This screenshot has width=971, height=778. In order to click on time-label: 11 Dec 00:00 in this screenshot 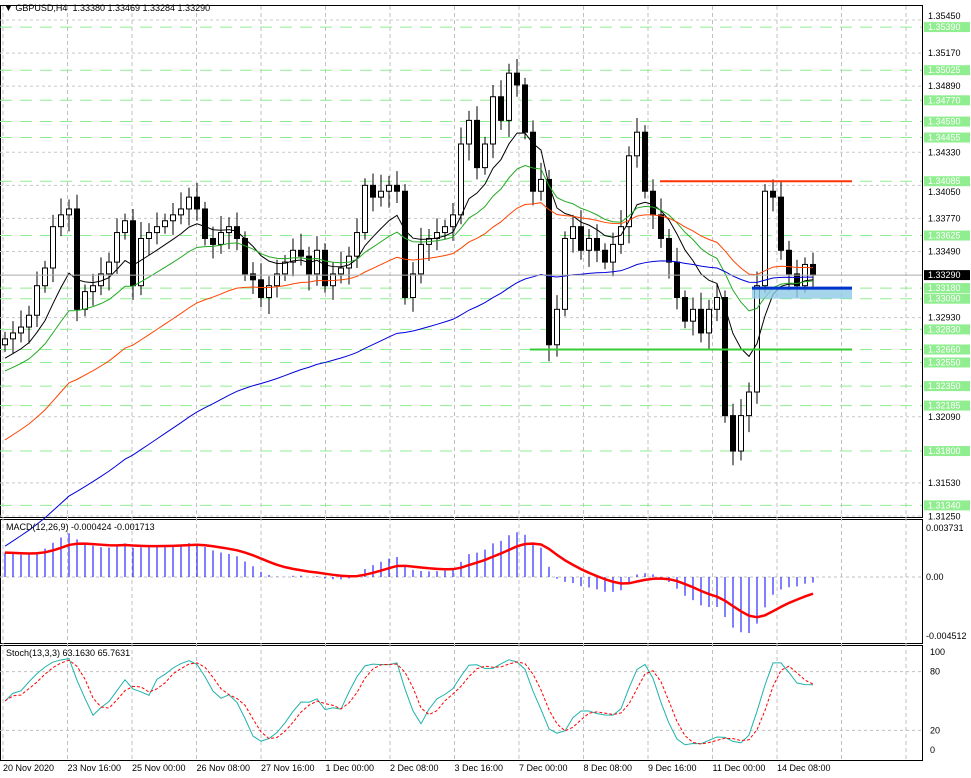, I will do `click(739, 768)`.